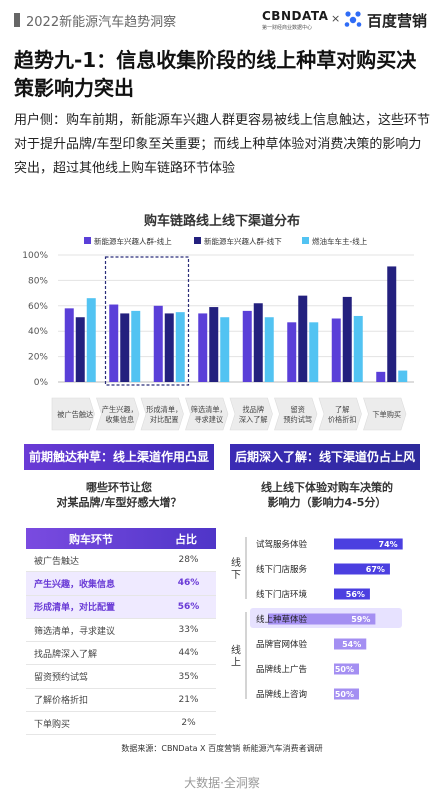  What do you see at coordinates (327, 502) in the screenshot?
I see `right-question-line-2: 影响力（影响力4-5分）` at bounding box center [327, 502].